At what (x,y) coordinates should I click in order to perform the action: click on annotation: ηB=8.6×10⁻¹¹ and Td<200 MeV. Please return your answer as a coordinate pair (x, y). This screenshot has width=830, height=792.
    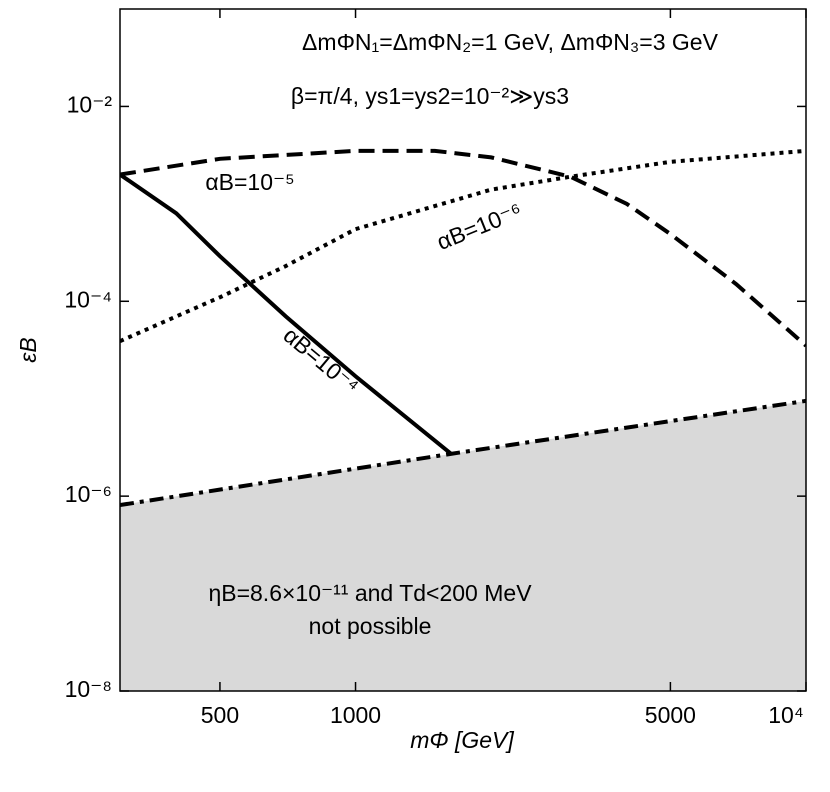
    Looking at the image, I should click on (370, 593).